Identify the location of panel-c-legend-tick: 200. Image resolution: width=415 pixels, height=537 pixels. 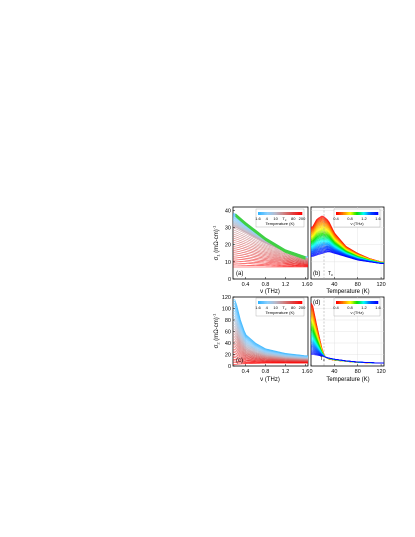
(302, 307).